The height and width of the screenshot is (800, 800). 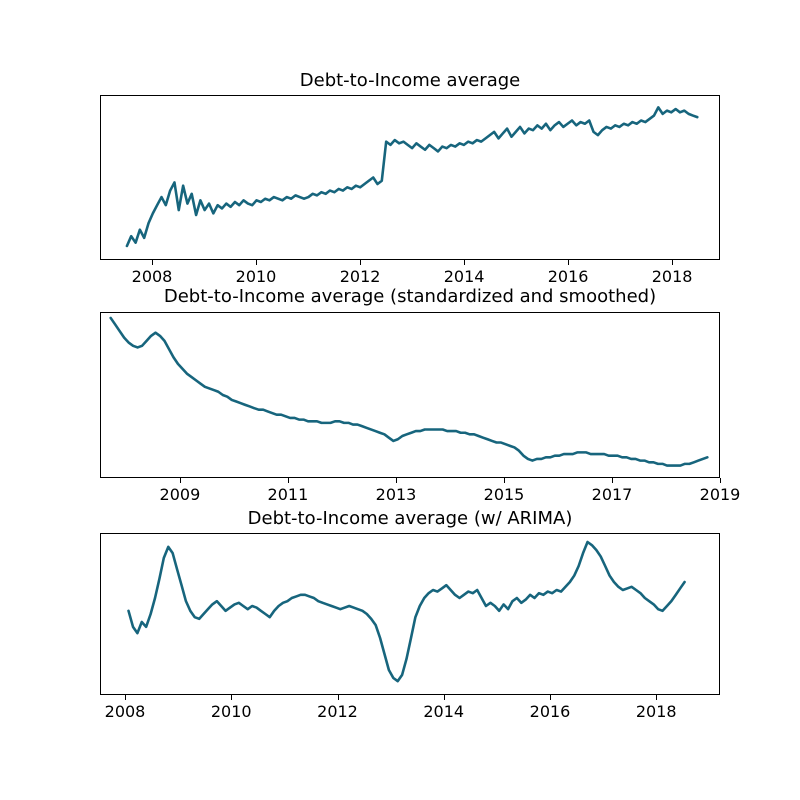 I want to click on x-tick-label: 2017, so click(x=612, y=494).